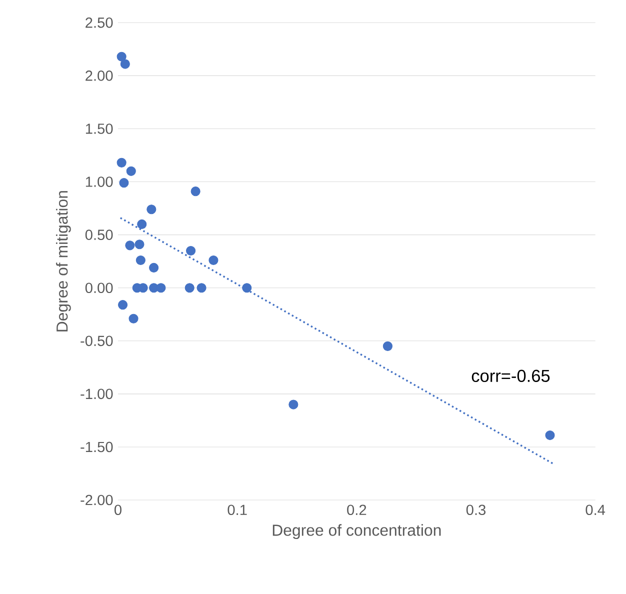  Describe the element at coordinates (96, 341) in the screenshot. I see `y-tick-label: -0.50` at that location.